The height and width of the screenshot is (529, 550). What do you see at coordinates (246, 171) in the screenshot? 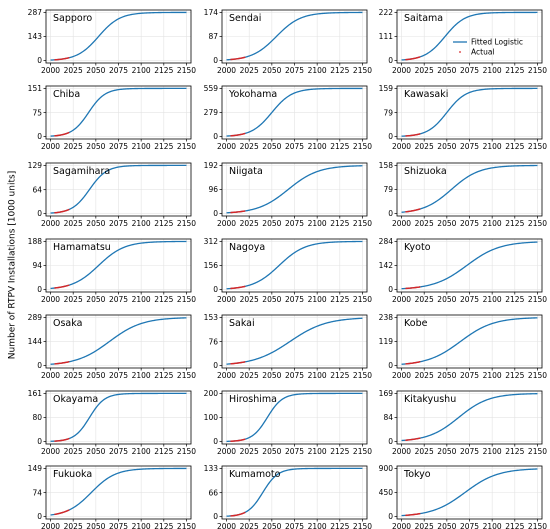
I see `panel-title: Niigata` at bounding box center [246, 171].